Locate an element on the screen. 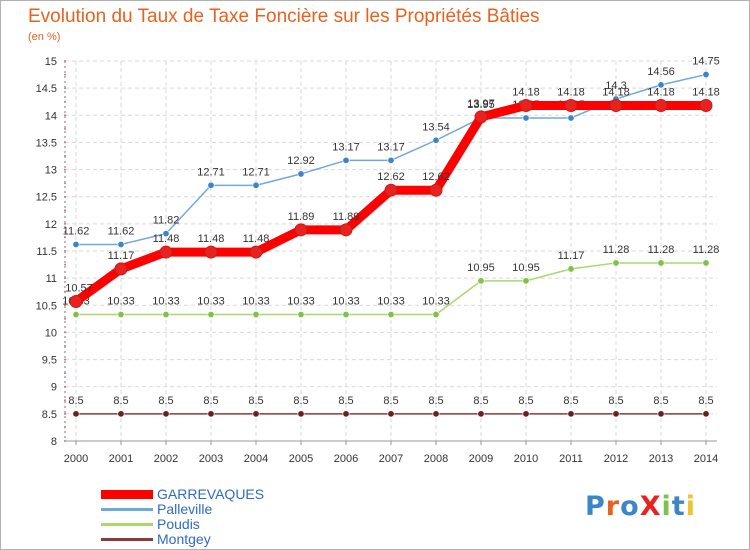 This screenshot has height=550, width=750. x-tick-label: 2007 is located at coordinates (391, 459).